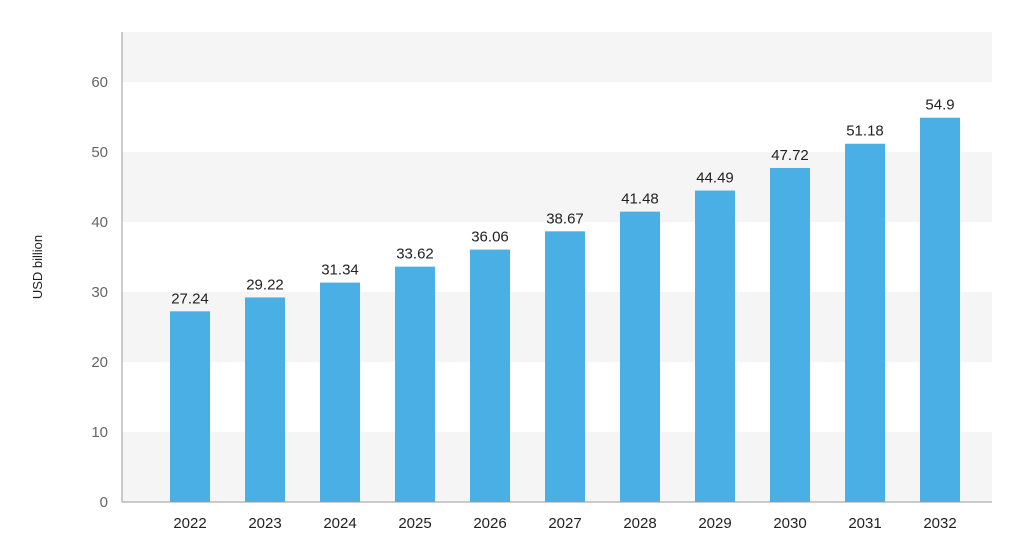  Describe the element at coordinates (340, 270) in the screenshot. I see `data-label: 31.34` at that location.